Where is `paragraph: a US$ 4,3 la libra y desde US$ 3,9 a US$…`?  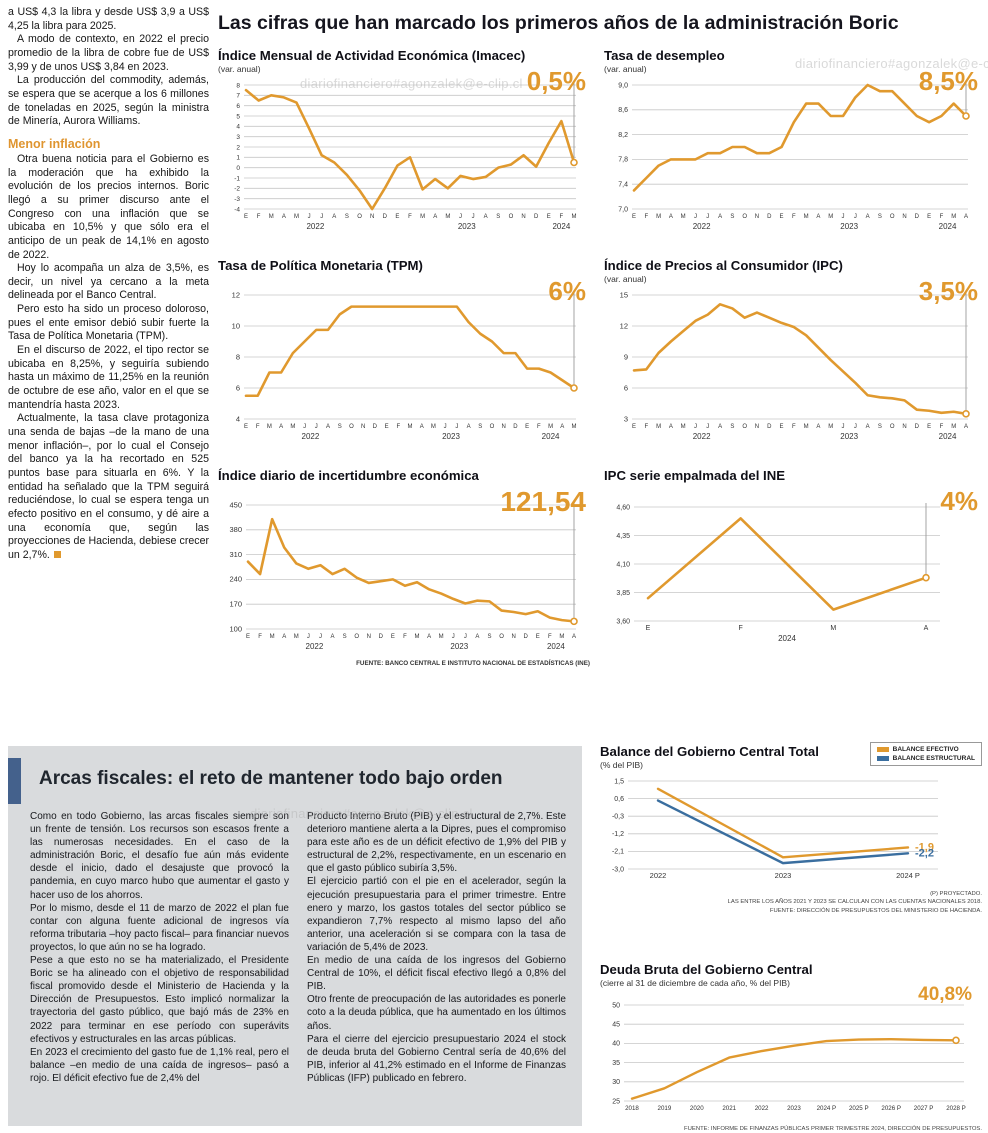
paragraph: a US$ 4,3 la libra y desde US$ 3,9 a US$… is located at coordinates (108, 19).